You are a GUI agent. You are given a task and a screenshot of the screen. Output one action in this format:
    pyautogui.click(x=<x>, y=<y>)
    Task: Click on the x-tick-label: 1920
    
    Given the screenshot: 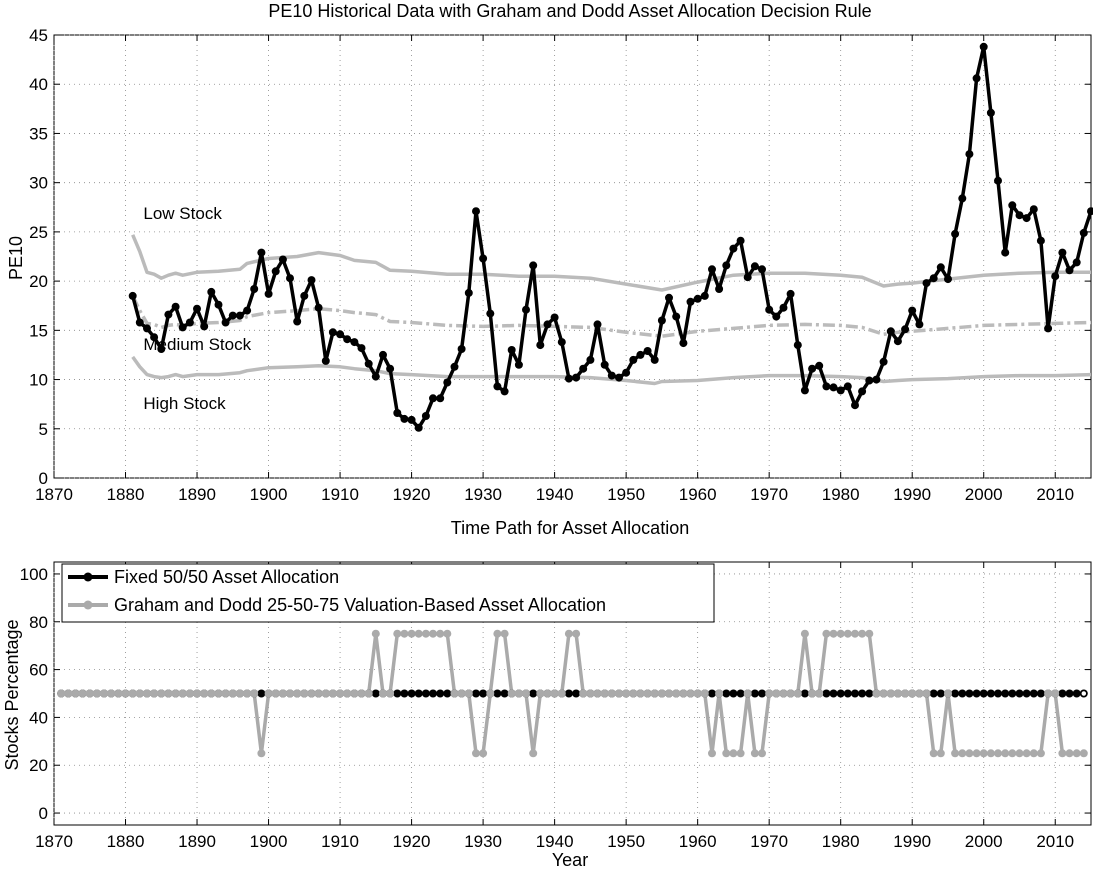 What is the action you would take?
    pyautogui.click(x=412, y=494)
    